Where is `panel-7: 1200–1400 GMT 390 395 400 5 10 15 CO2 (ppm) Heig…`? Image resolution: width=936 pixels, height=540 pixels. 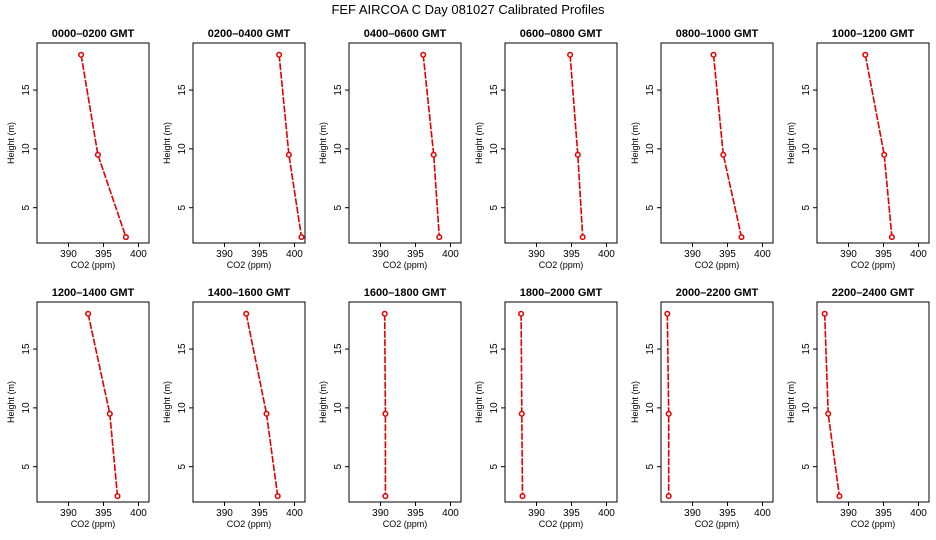 panel-7: 1200–1400 GMT 390 395 400 5 10 15 CO2 (ppm) Heig… is located at coordinates (78, 408).